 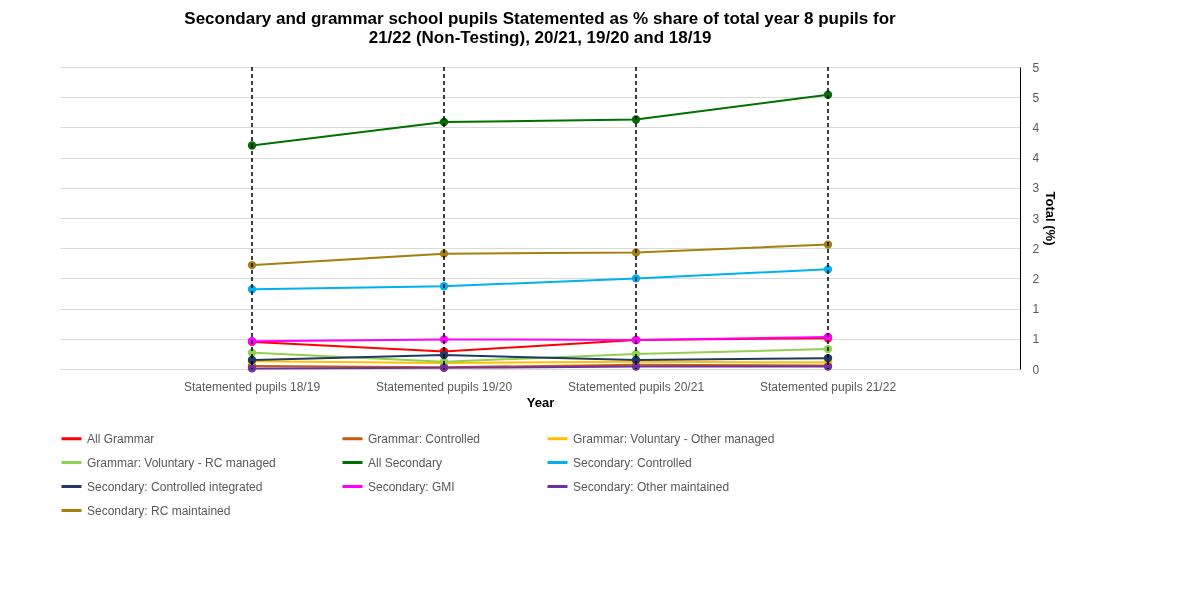 What do you see at coordinates (632, 462) in the screenshot?
I see `legend-label: Secondary: Controlled` at bounding box center [632, 462].